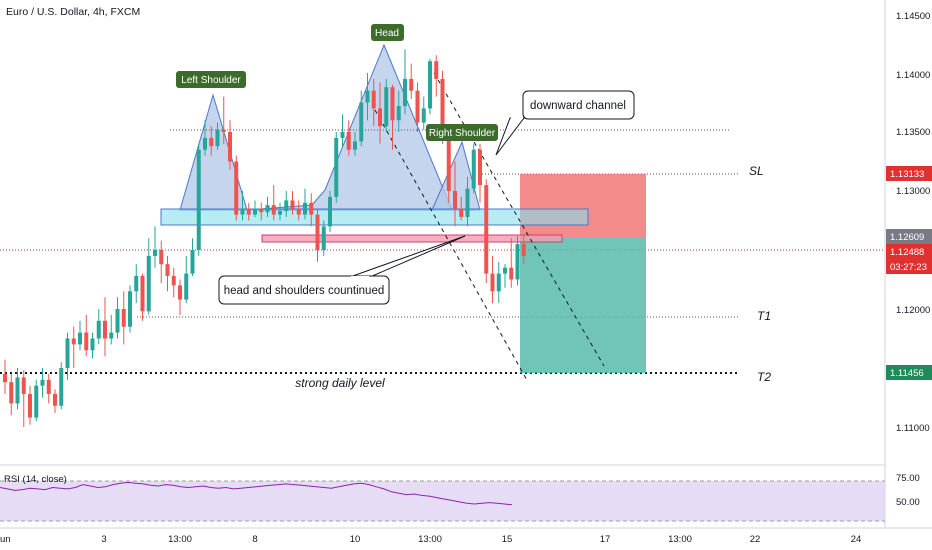 The height and width of the screenshot is (550, 932). I want to click on price-axis-pane, so click(908, 275).